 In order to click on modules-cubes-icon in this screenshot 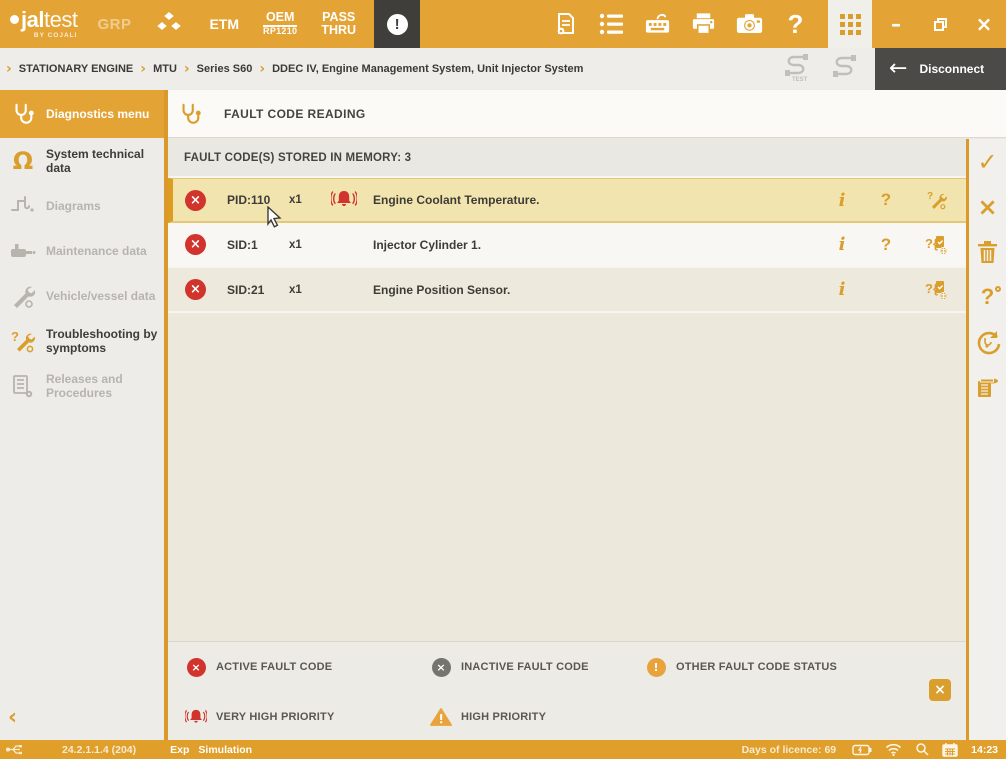, I will do `click(169, 24)`.